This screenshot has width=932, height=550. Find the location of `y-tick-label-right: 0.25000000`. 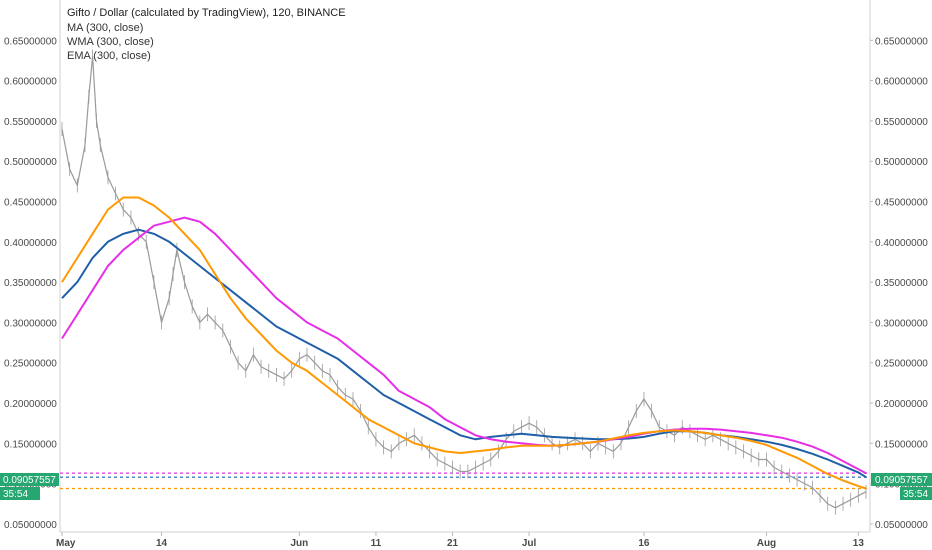

y-tick-label-right: 0.25000000 is located at coordinates (901, 364).